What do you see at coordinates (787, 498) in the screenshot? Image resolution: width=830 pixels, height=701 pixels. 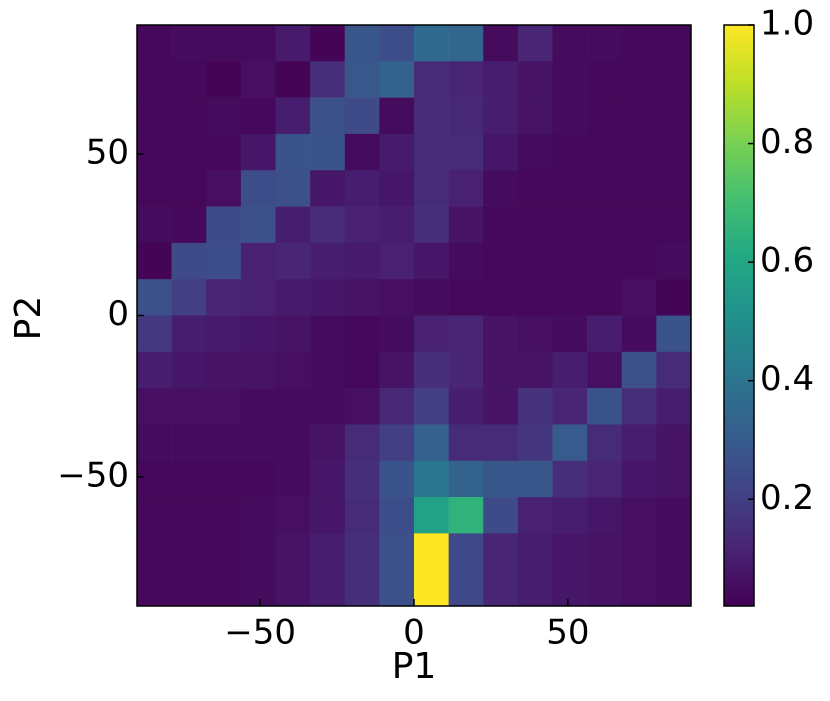 I see `colorbar-tick-label: 0.2` at bounding box center [787, 498].